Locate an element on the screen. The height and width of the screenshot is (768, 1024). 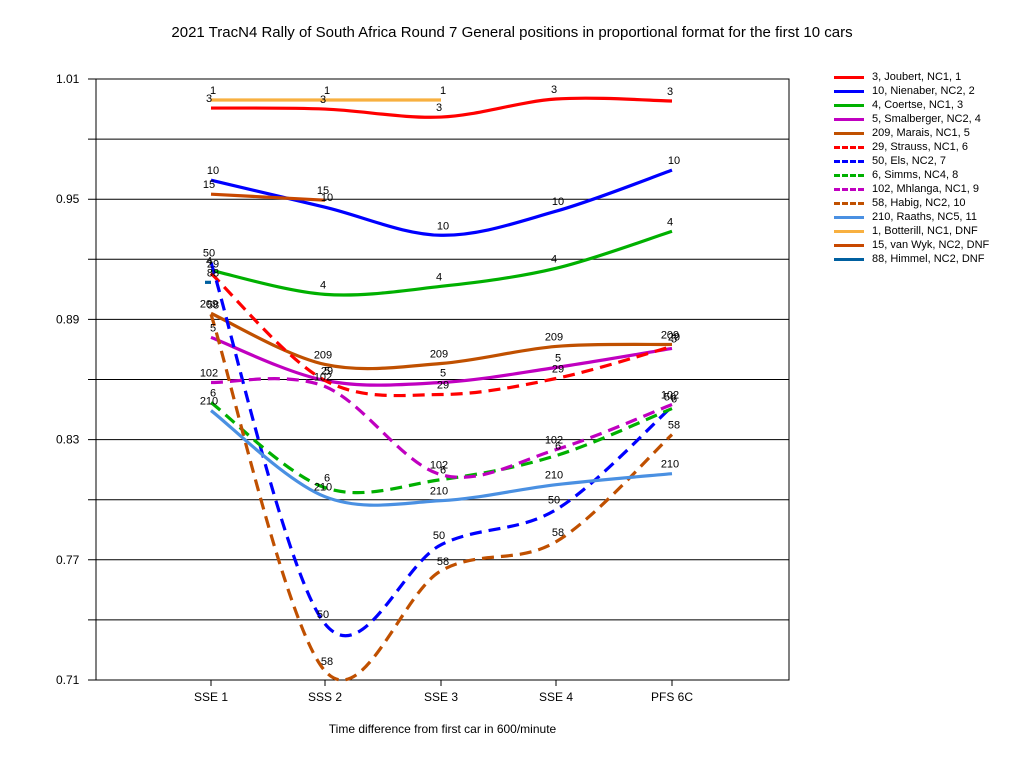
x-tick-label: SSE 3 is located at coordinates (441, 697).